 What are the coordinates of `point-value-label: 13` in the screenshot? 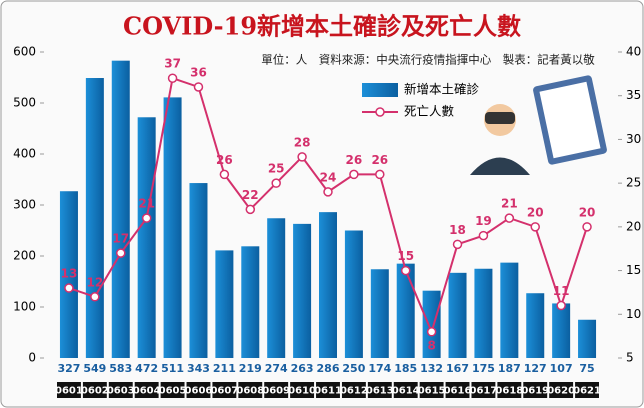 It's located at (69, 274).